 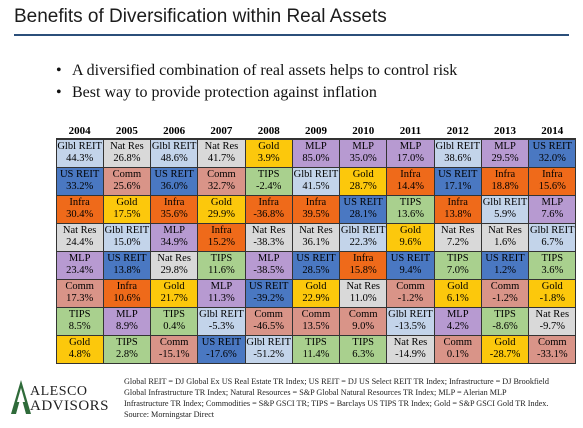 What do you see at coordinates (268, 258) in the screenshot?
I see `asset-class-label: MLP` at bounding box center [268, 258].